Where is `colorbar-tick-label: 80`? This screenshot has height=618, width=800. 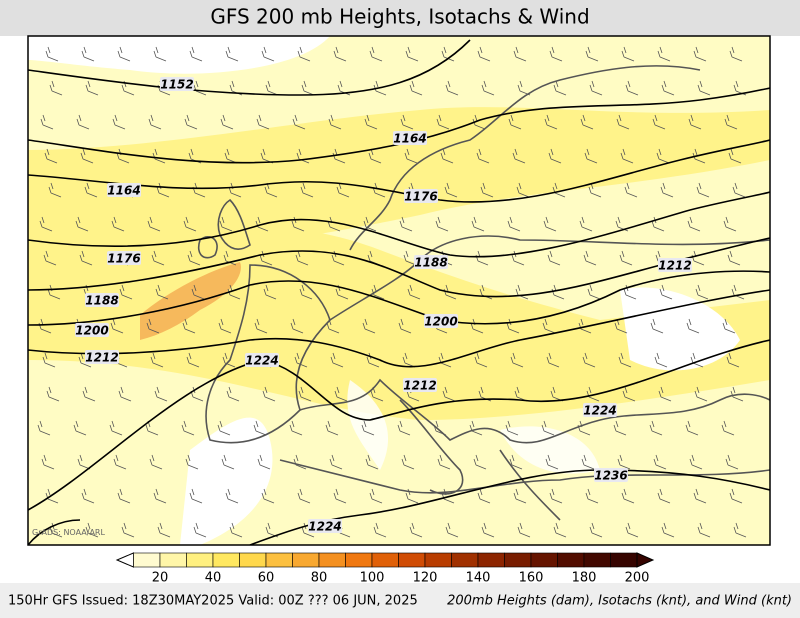
colorbar-tick-label: 80 is located at coordinates (319, 578).